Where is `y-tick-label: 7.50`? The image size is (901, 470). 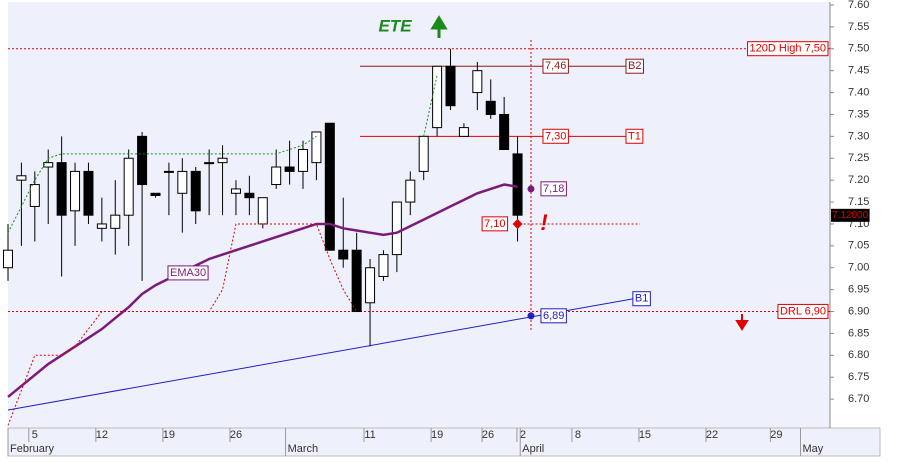 y-tick-label: 7.50 is located at coordinates (858, 49).